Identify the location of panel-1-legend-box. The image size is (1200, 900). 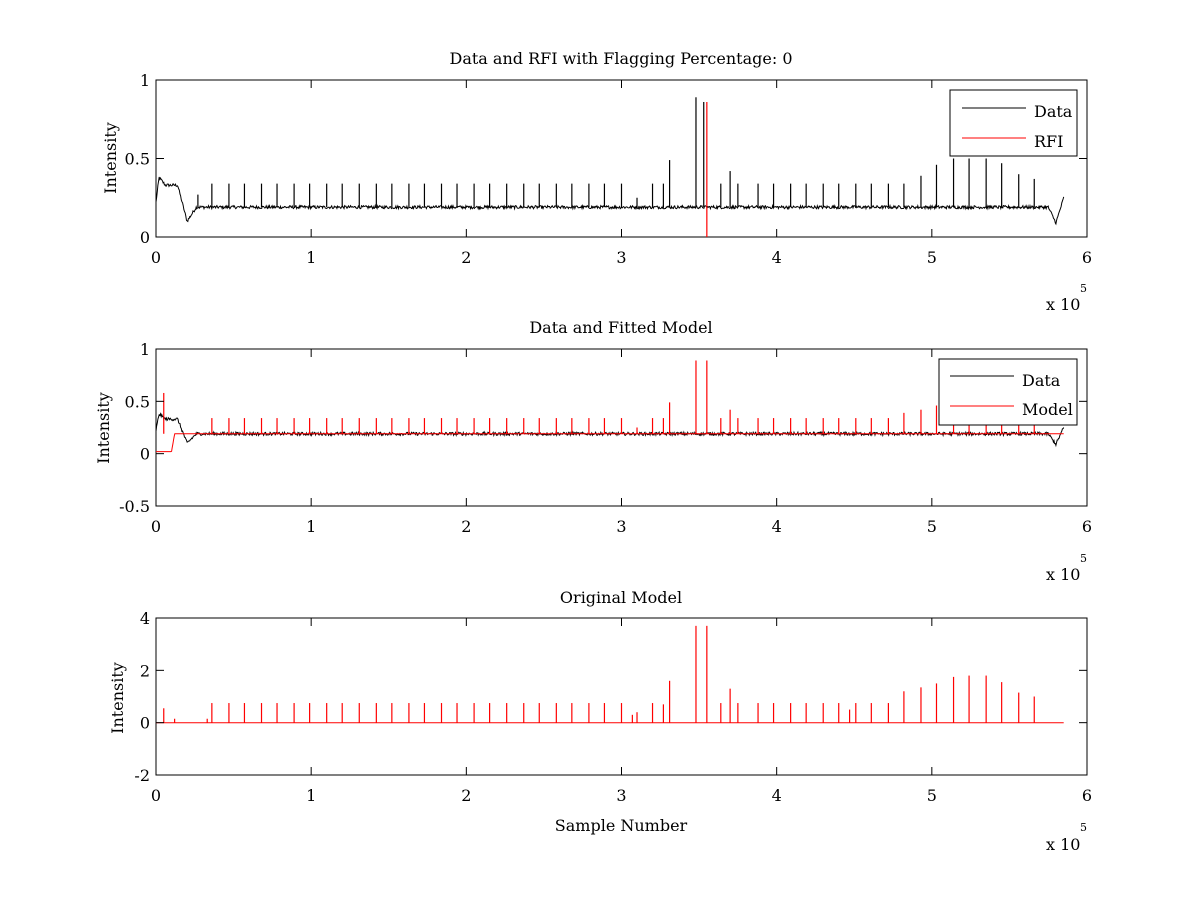
(1013, 123).